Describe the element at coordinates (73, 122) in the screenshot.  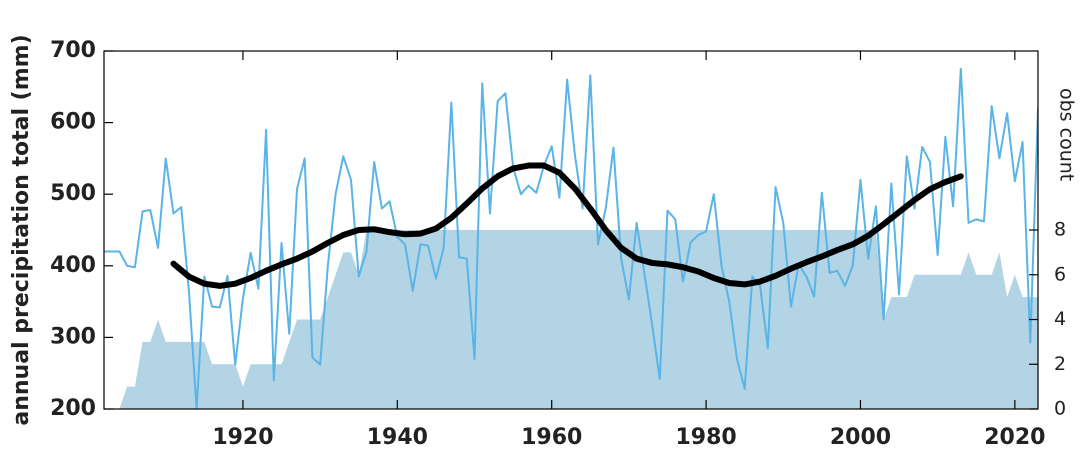
I see `y-tick-label: 600` at that location.